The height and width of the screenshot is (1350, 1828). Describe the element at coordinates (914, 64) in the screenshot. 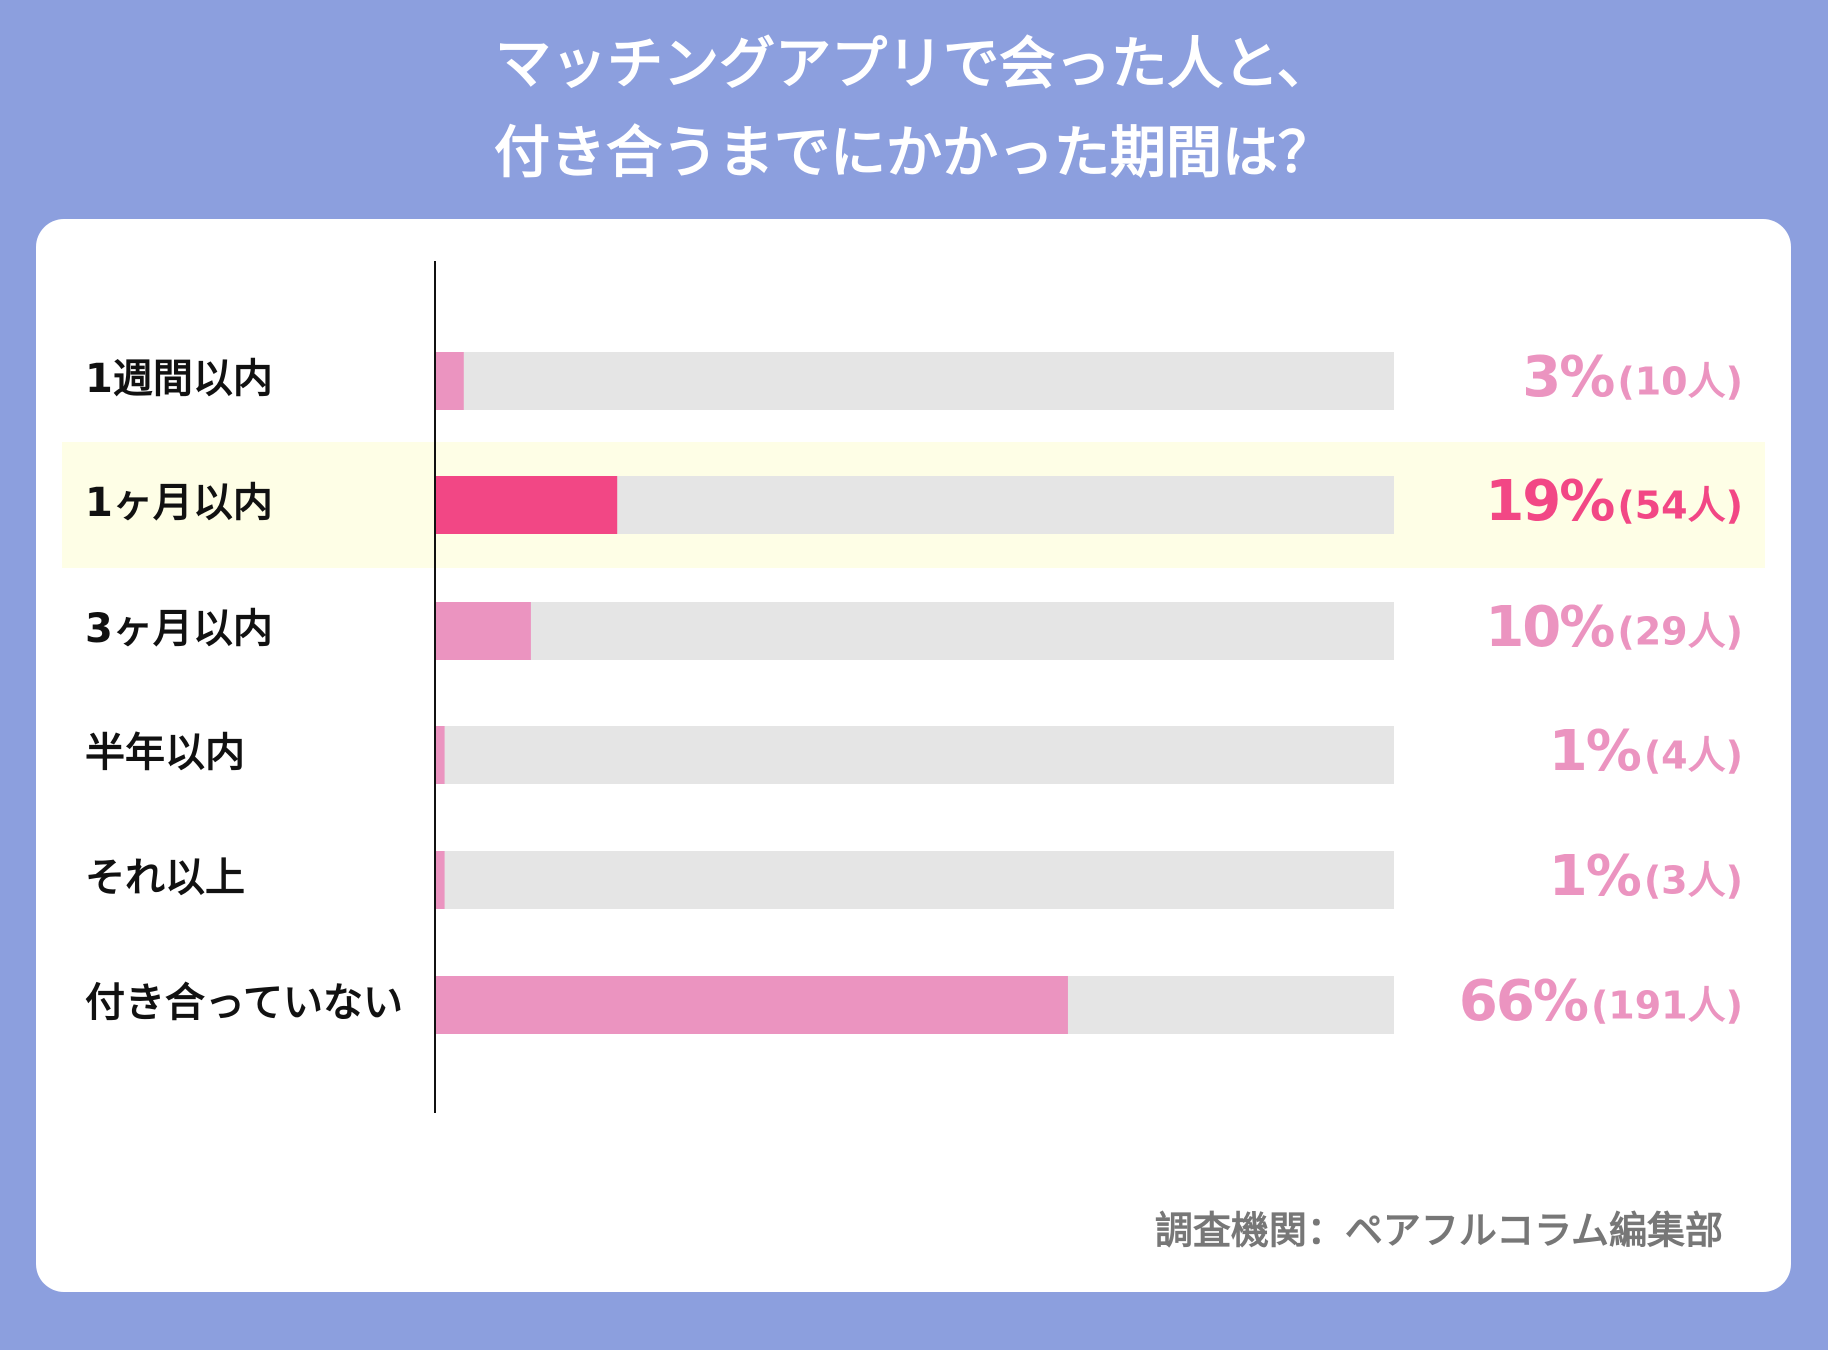

I see `chart-title: マッチングアプリで会った人と、` at that location.